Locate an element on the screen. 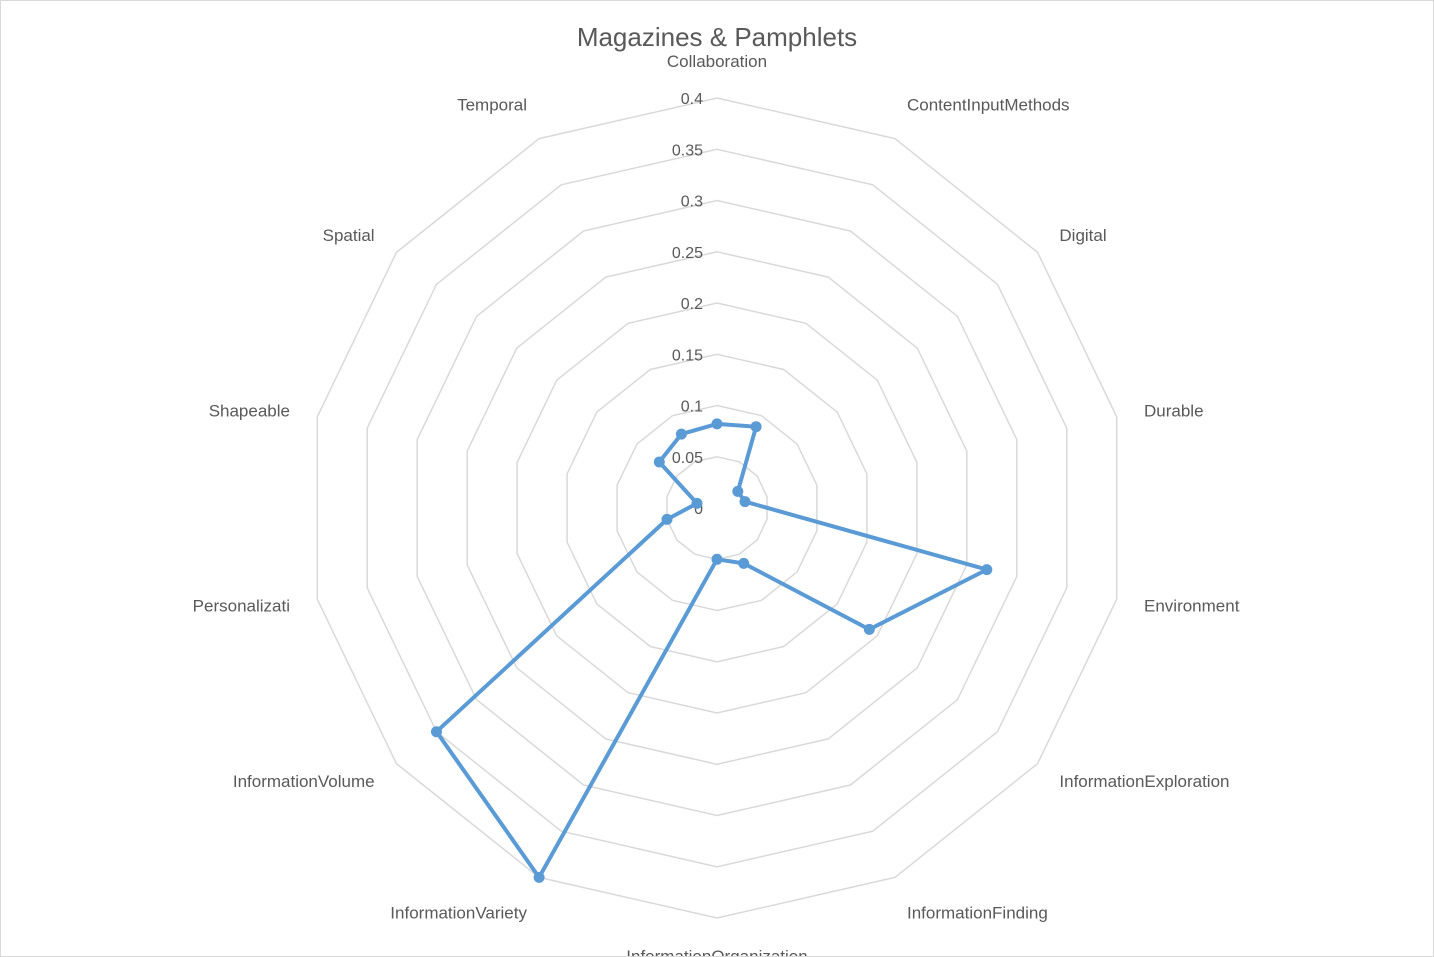 The width and height of the screenshot is (1434, 957). category-label: Personalizati is located at coordinates (241, 606).